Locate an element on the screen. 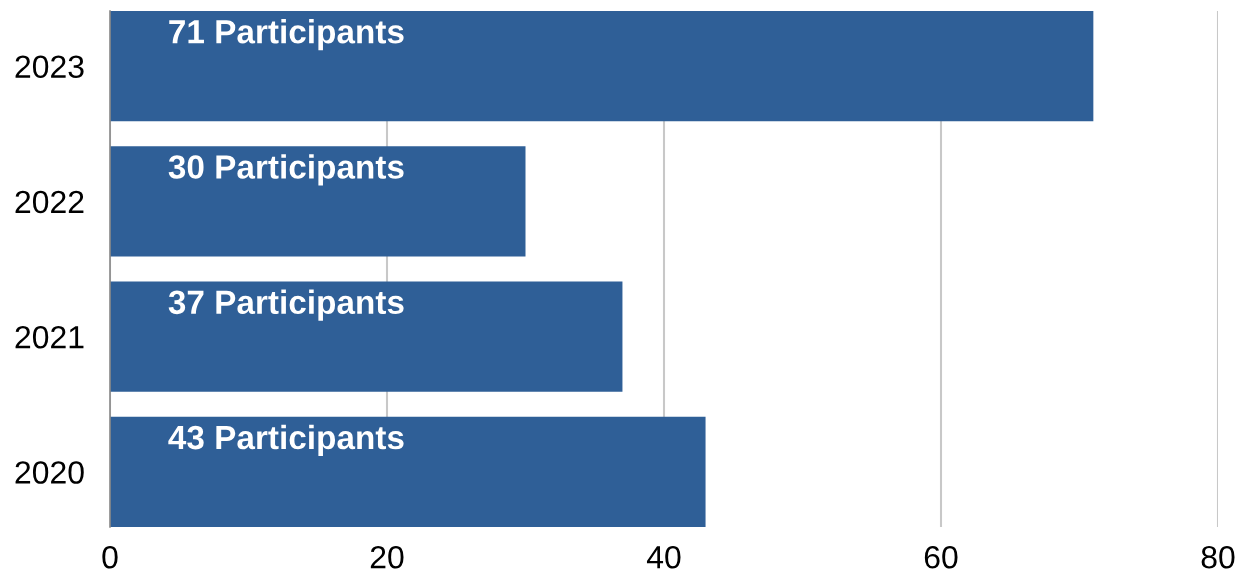  y-tick-label: 2022 is located at coordinates (49, 202).